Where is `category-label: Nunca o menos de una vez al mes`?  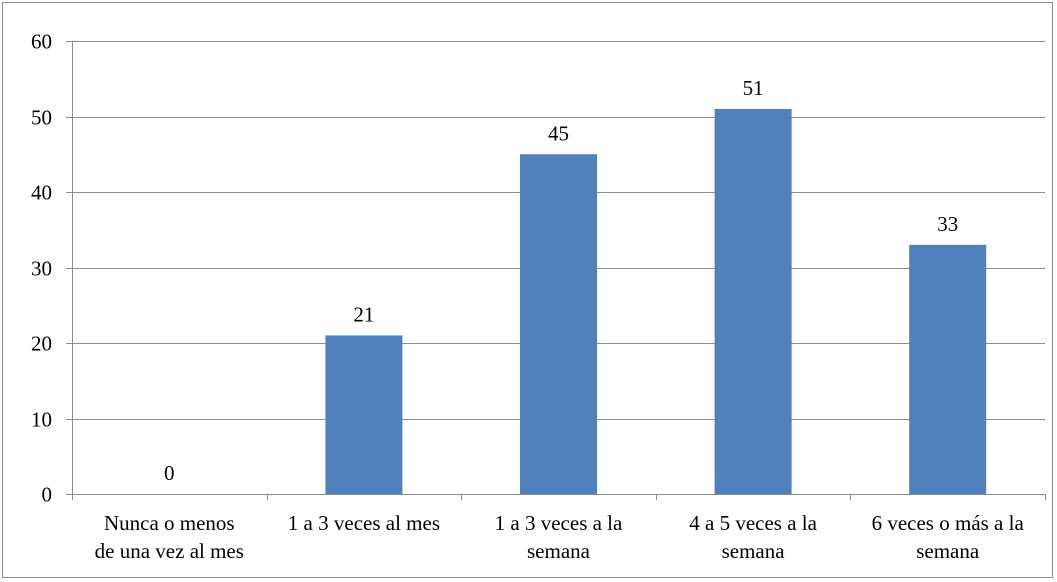
category-label: Nunca o menos de una vez al mes is located at coordinates (169, 537).